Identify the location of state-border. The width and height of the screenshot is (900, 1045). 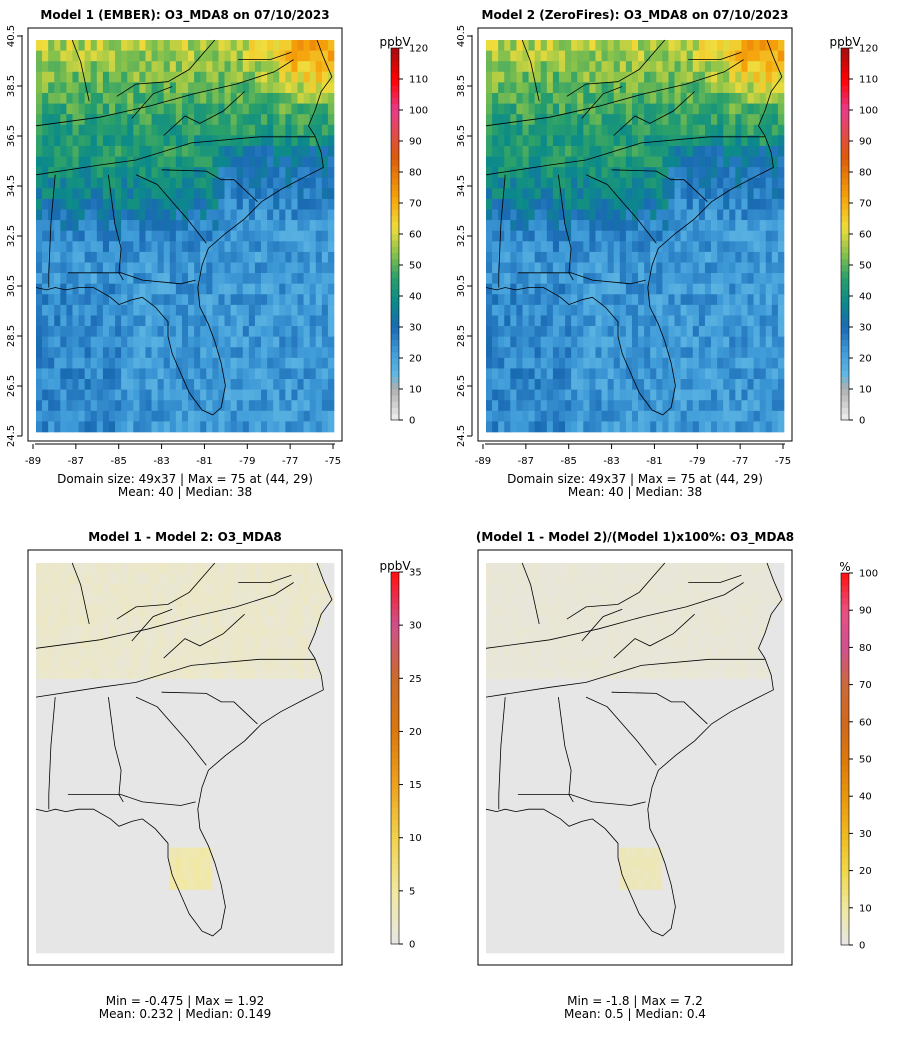
(80, 70).